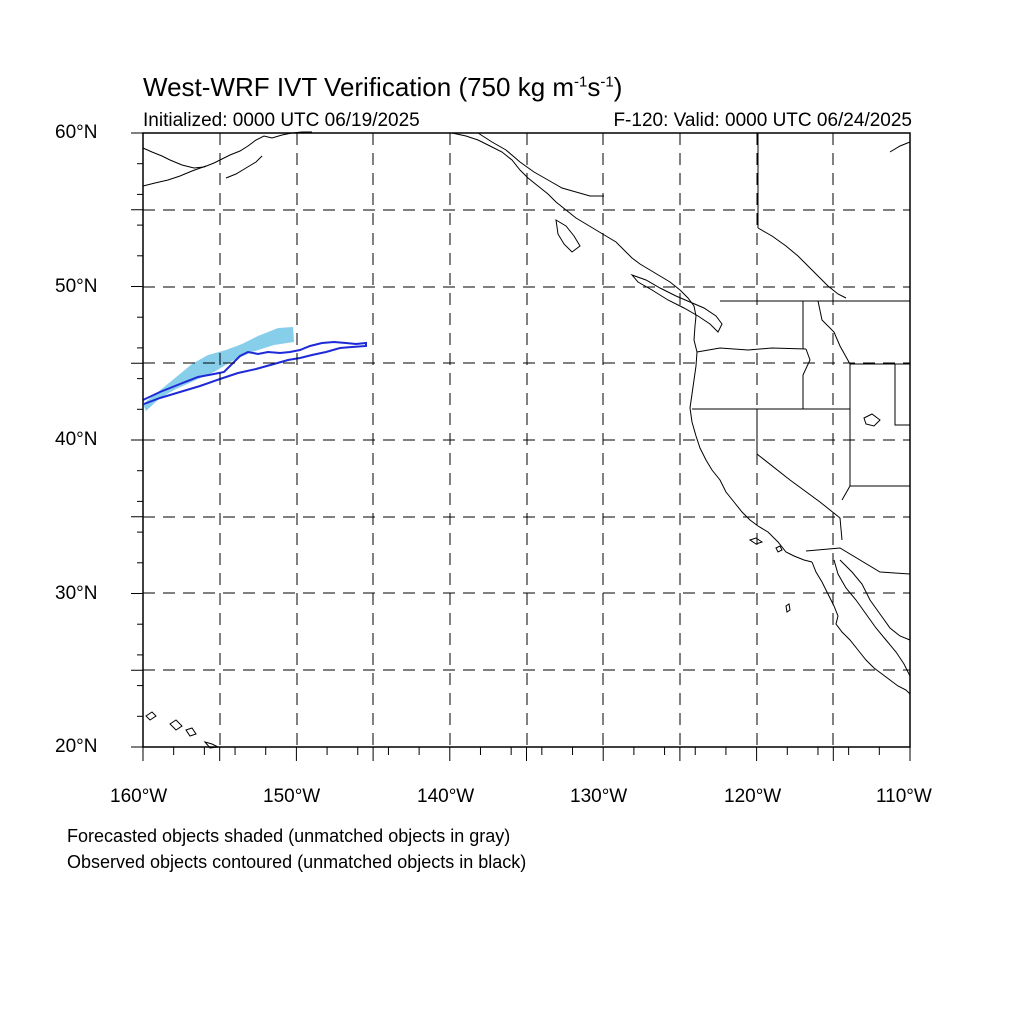  I want to click on initialized-time: Initialized: 0000 UTC 06/19/2025, so click(281, 120).